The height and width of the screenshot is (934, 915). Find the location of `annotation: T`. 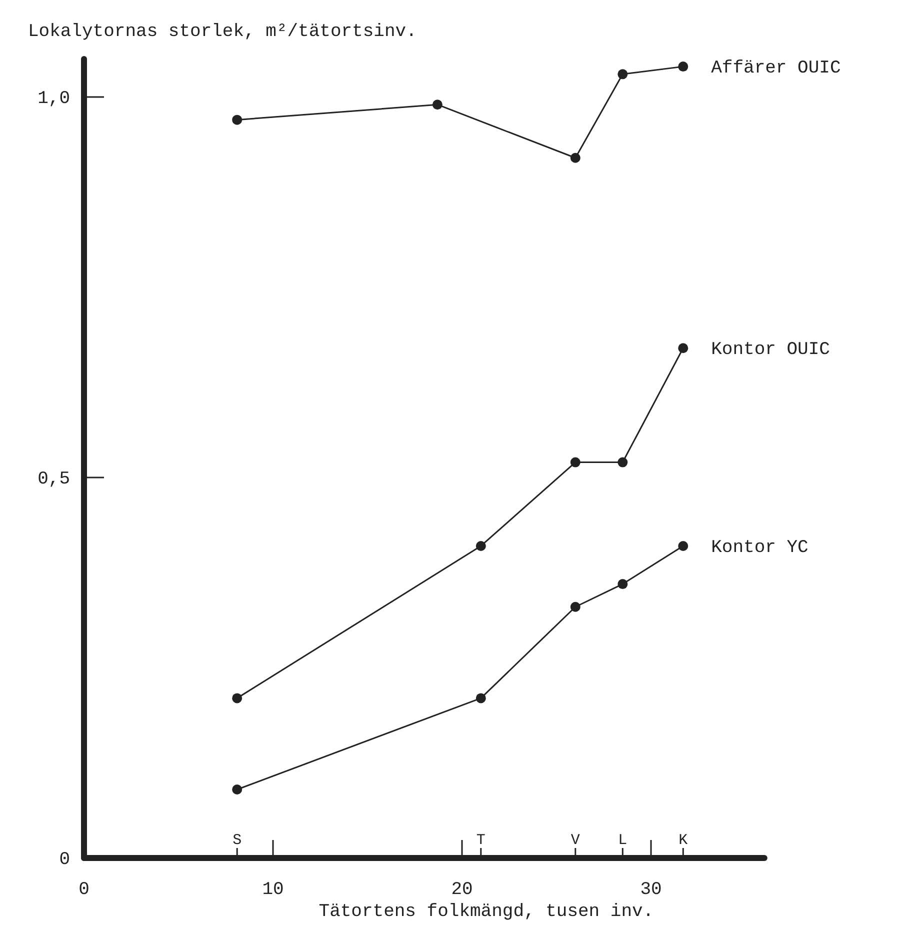

annotation: T is located at coordinates (481, 840).